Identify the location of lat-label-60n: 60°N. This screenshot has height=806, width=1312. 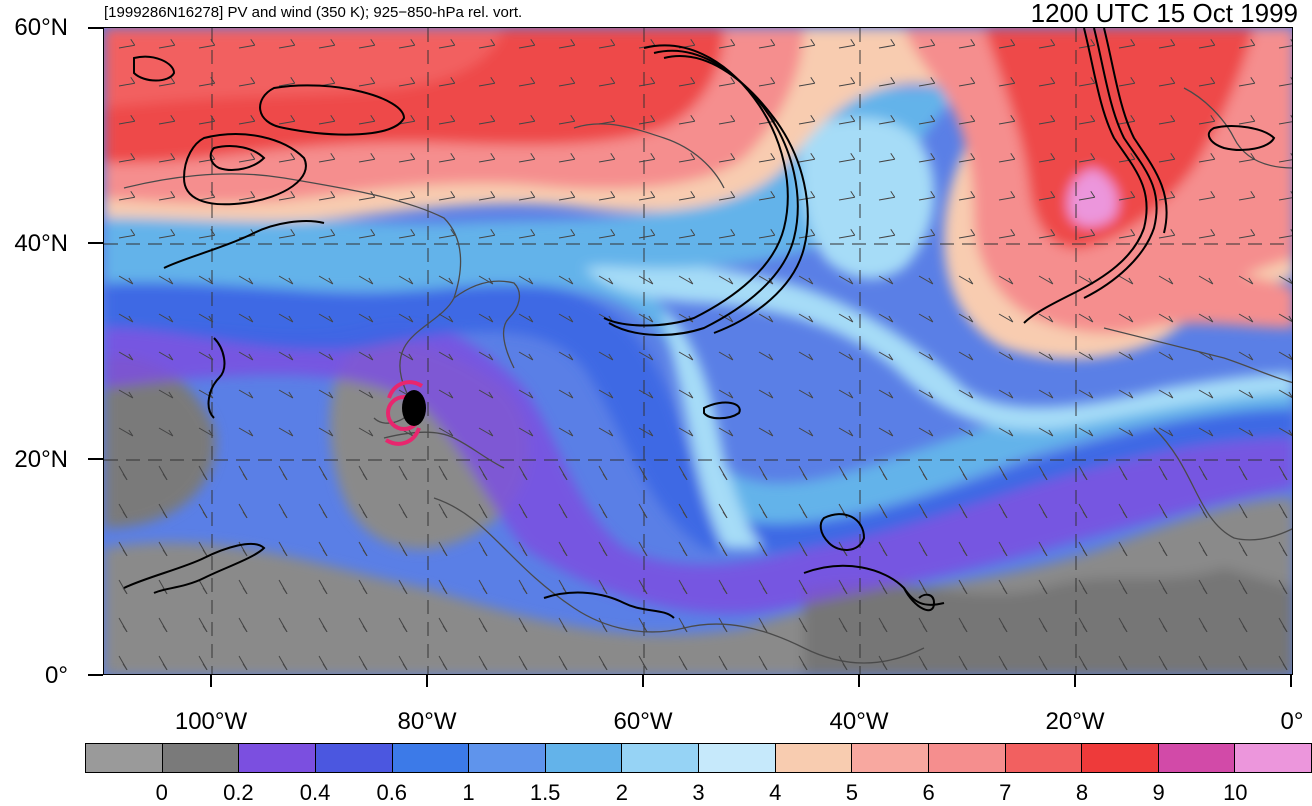
(41, 27).